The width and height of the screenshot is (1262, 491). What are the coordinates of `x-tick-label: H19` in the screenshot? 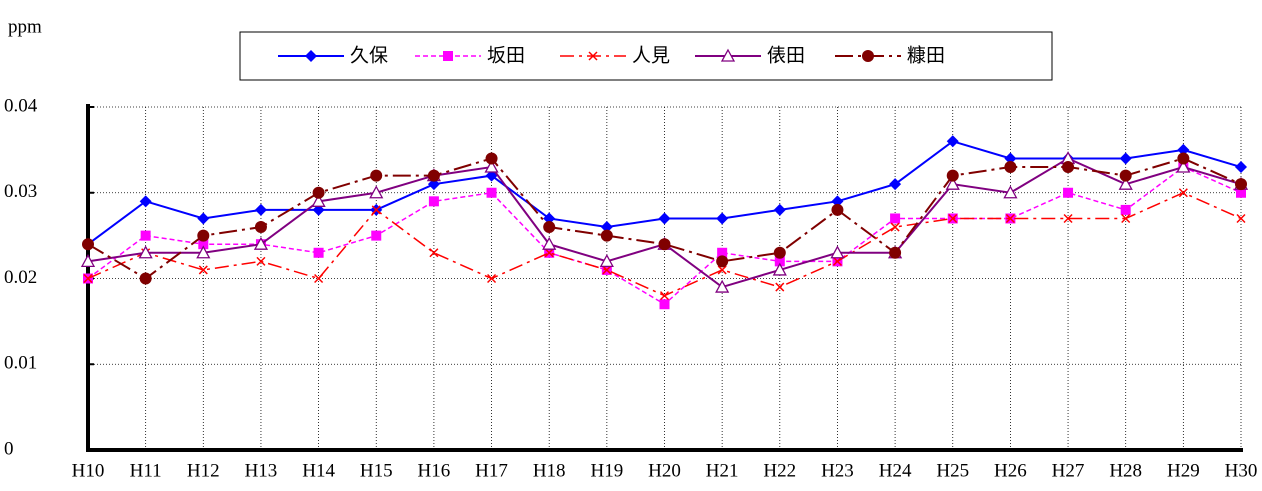 It's located at (606, 470).